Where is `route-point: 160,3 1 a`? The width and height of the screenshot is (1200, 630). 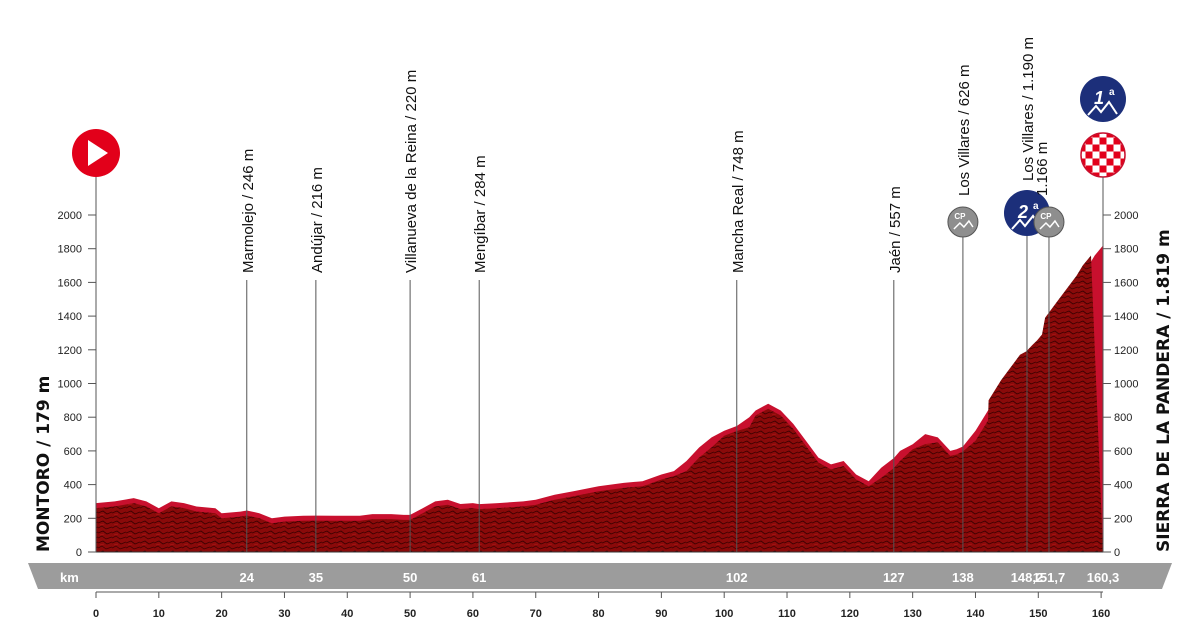 route-point: 160,3 1 a is located at coordinates (1103, 330).